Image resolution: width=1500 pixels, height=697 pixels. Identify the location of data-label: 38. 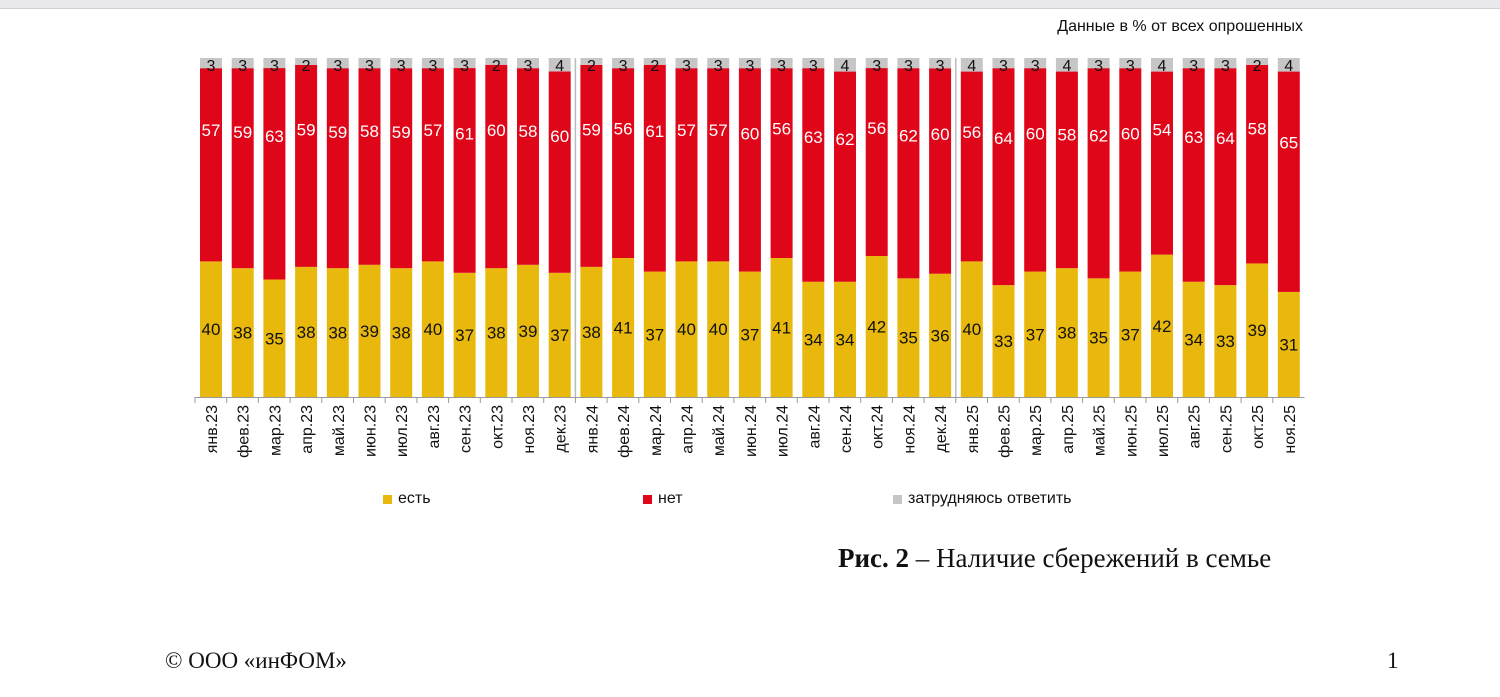
(401, 333).